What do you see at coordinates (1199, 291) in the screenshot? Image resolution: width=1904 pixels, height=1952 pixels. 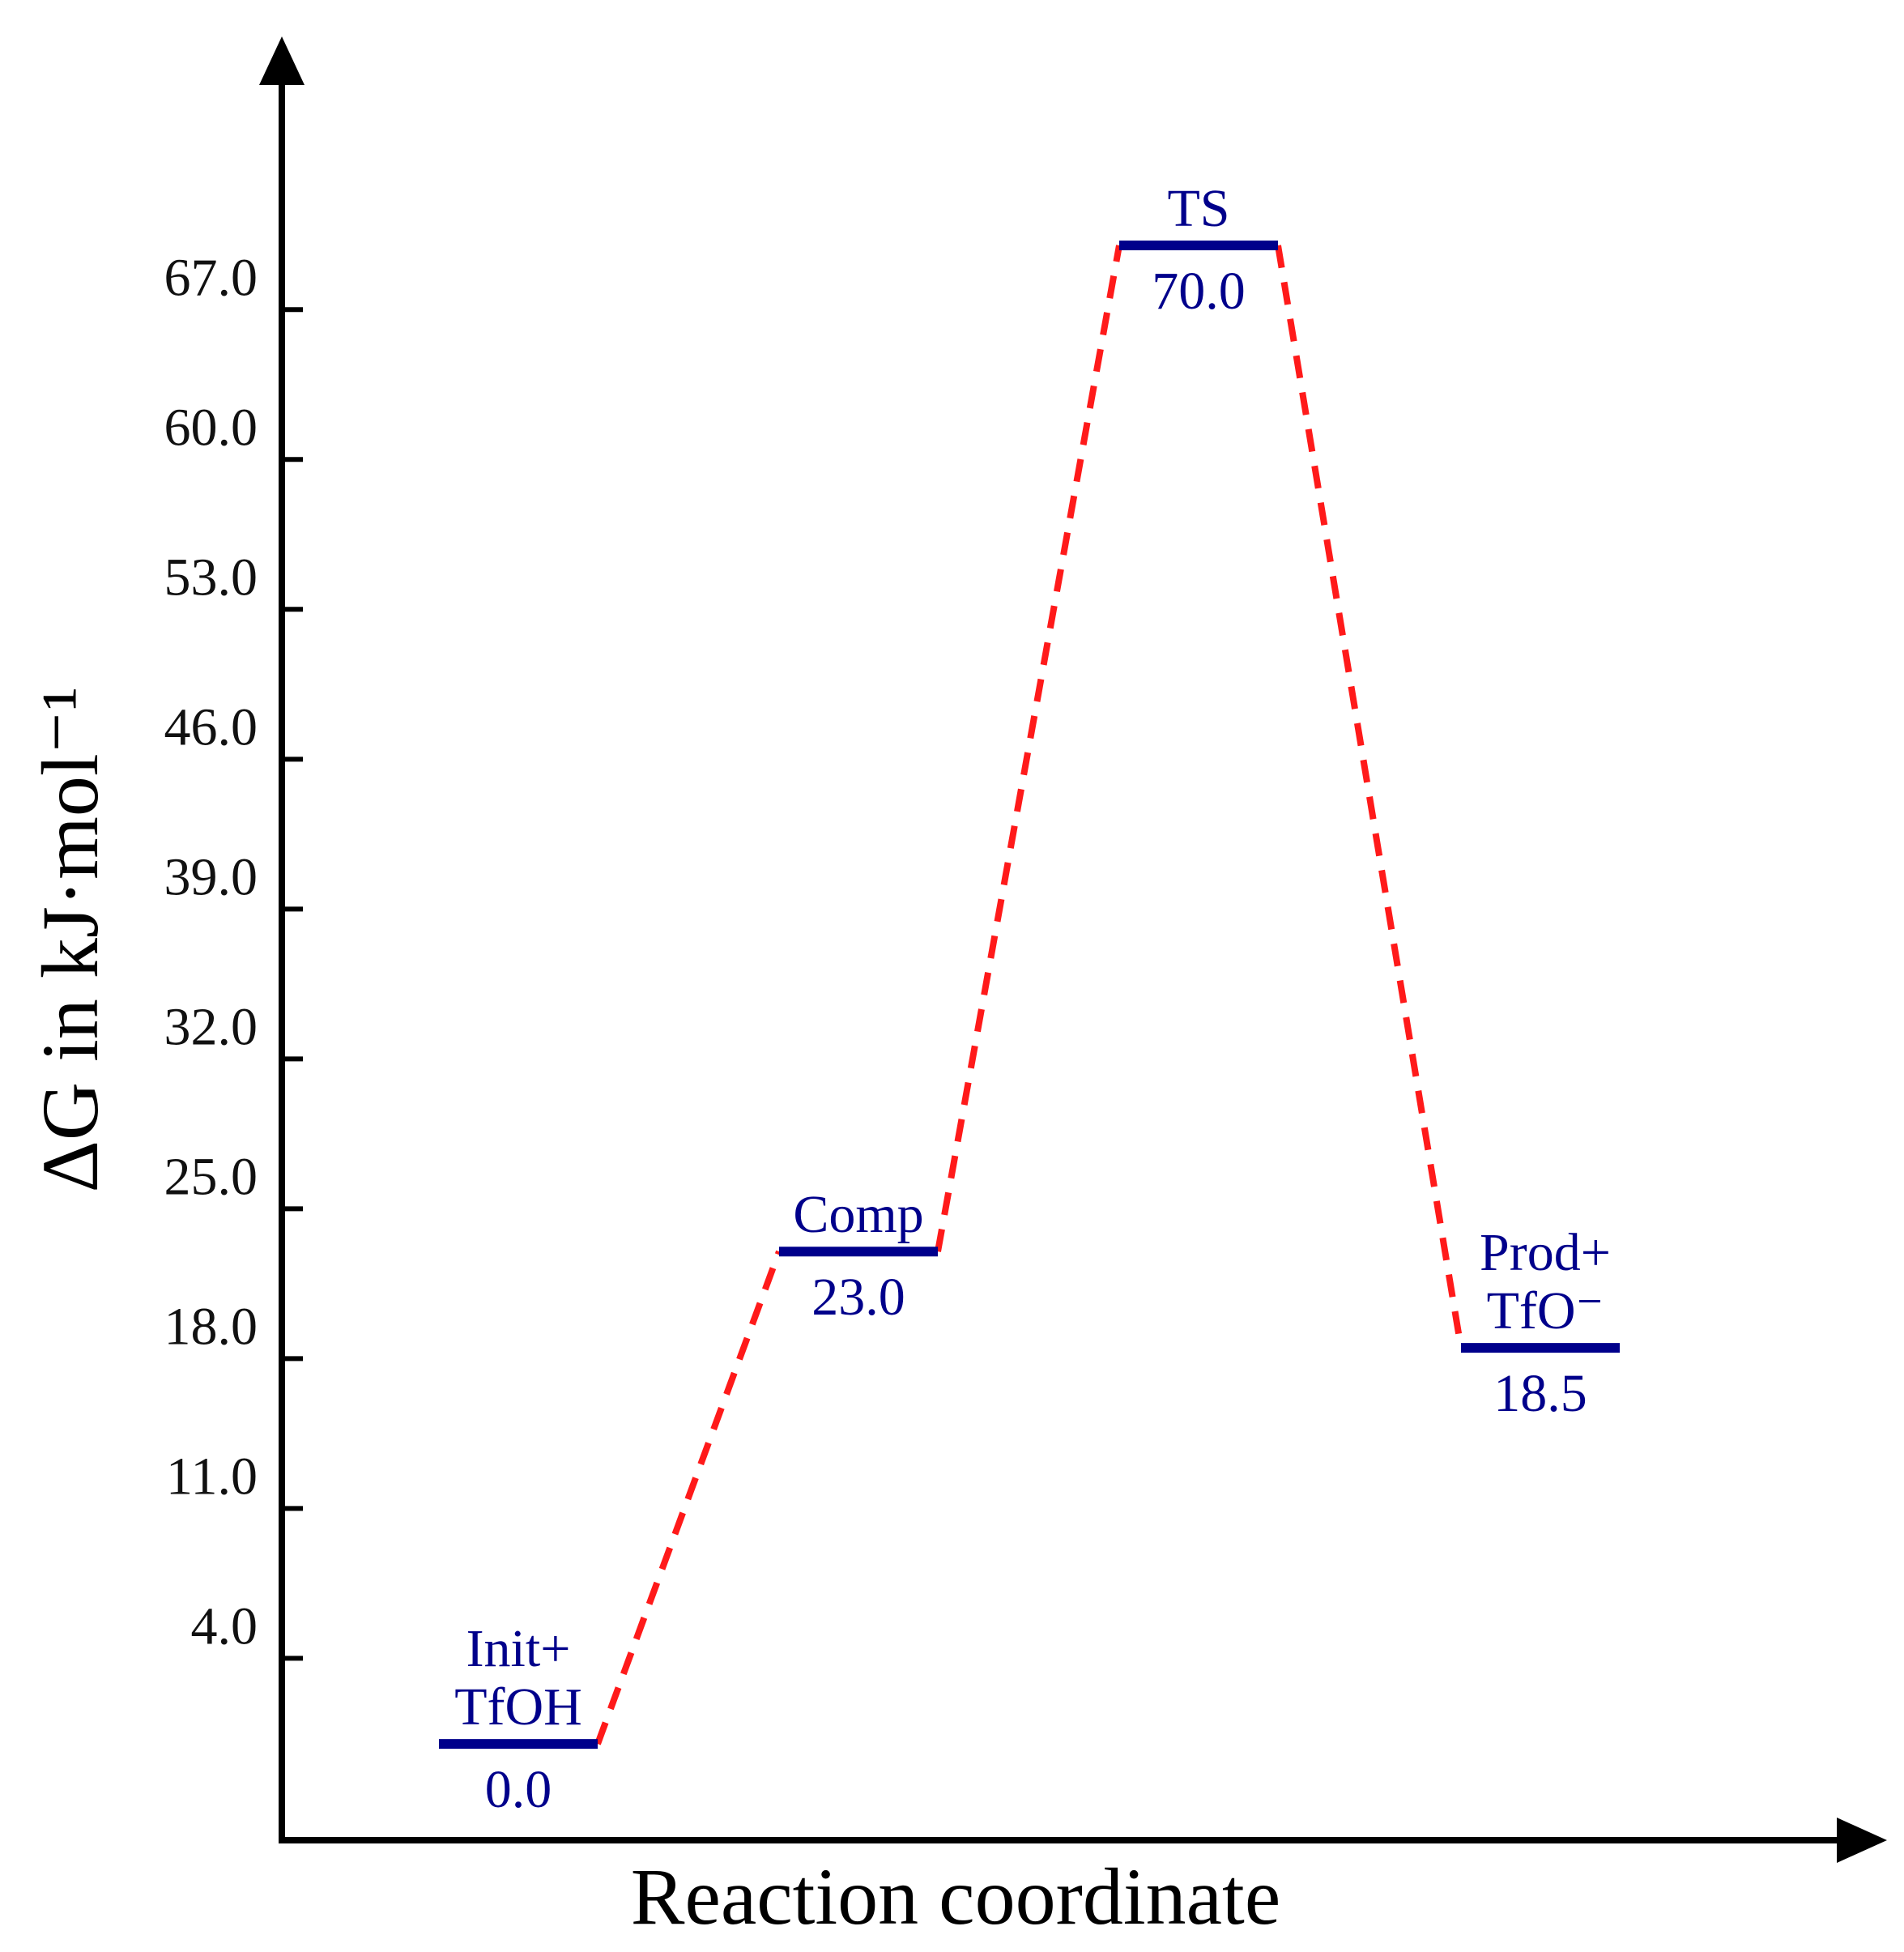 I see `energy-value-label: 70.0` at bounding box center [1199, 291].